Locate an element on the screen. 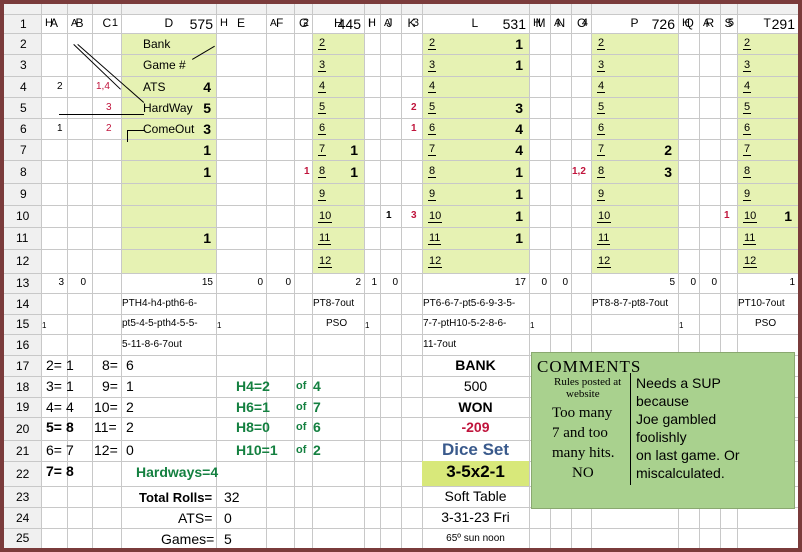  row-header-23: 23 is located at coordinates (23, 496).